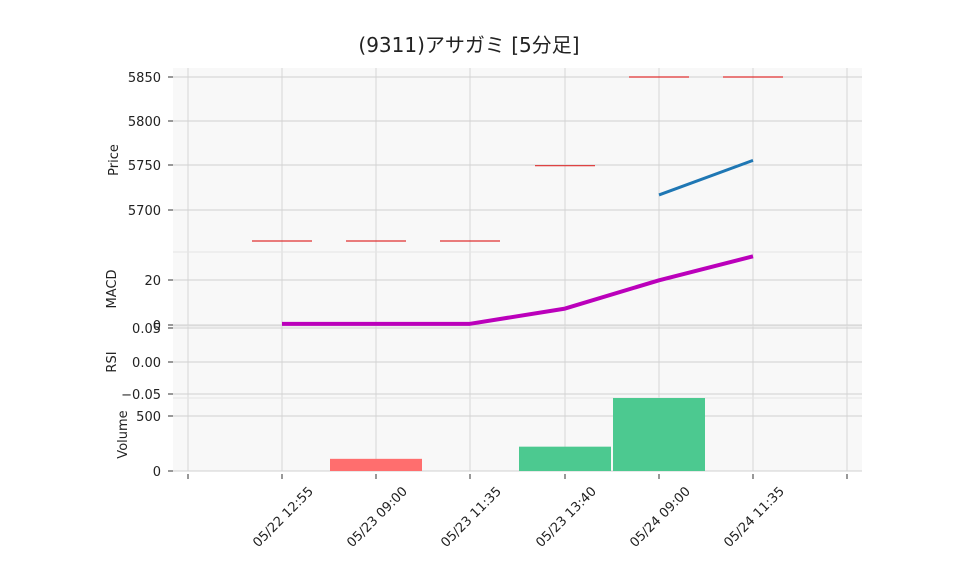  Describe the element at coordinates (660, 517) in the screenshot. I see `xtick-label: 05/24 09:00` at that location.